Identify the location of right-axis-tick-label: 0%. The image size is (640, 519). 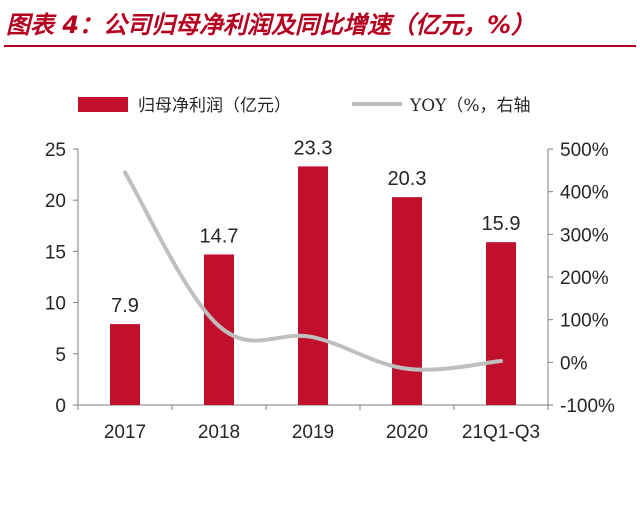
(574, 363).